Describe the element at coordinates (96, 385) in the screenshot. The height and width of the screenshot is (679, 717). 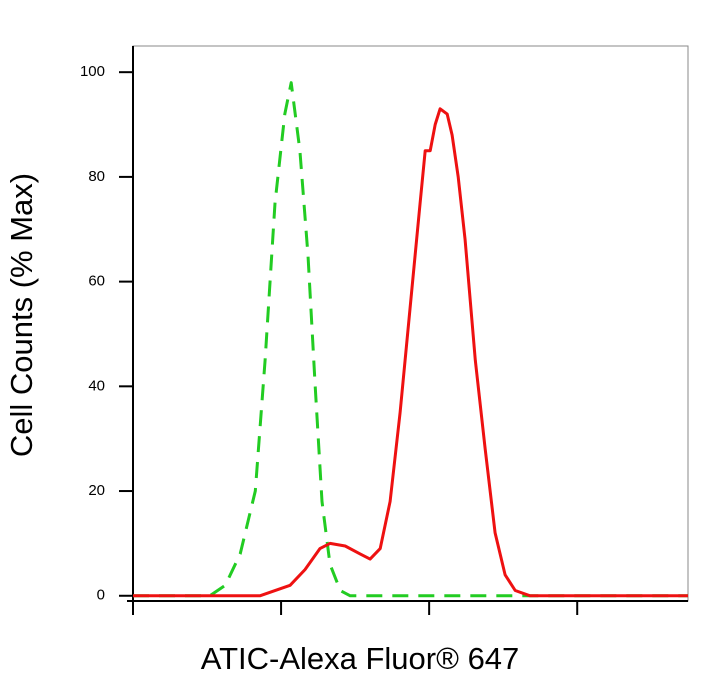
I see `y-tick-label: 40` at that location.